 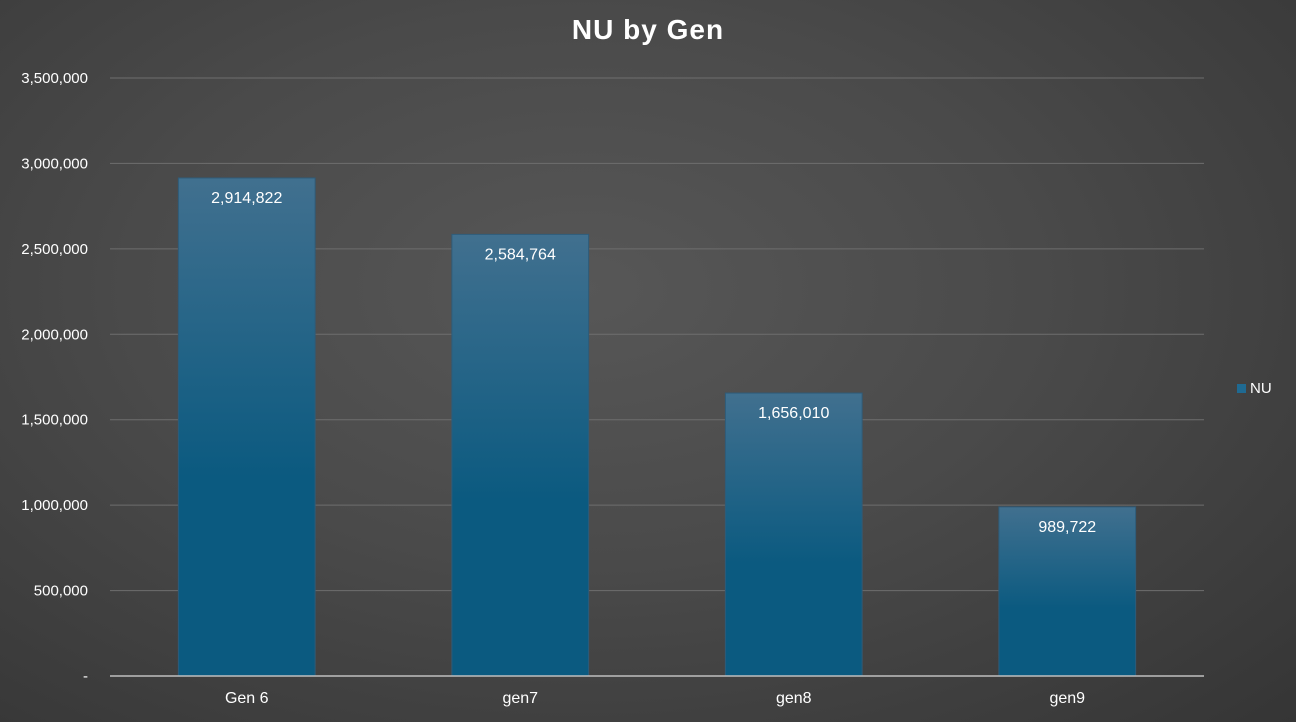 I want to click on x-tick-label: gen7, so click(x=520, y=698).